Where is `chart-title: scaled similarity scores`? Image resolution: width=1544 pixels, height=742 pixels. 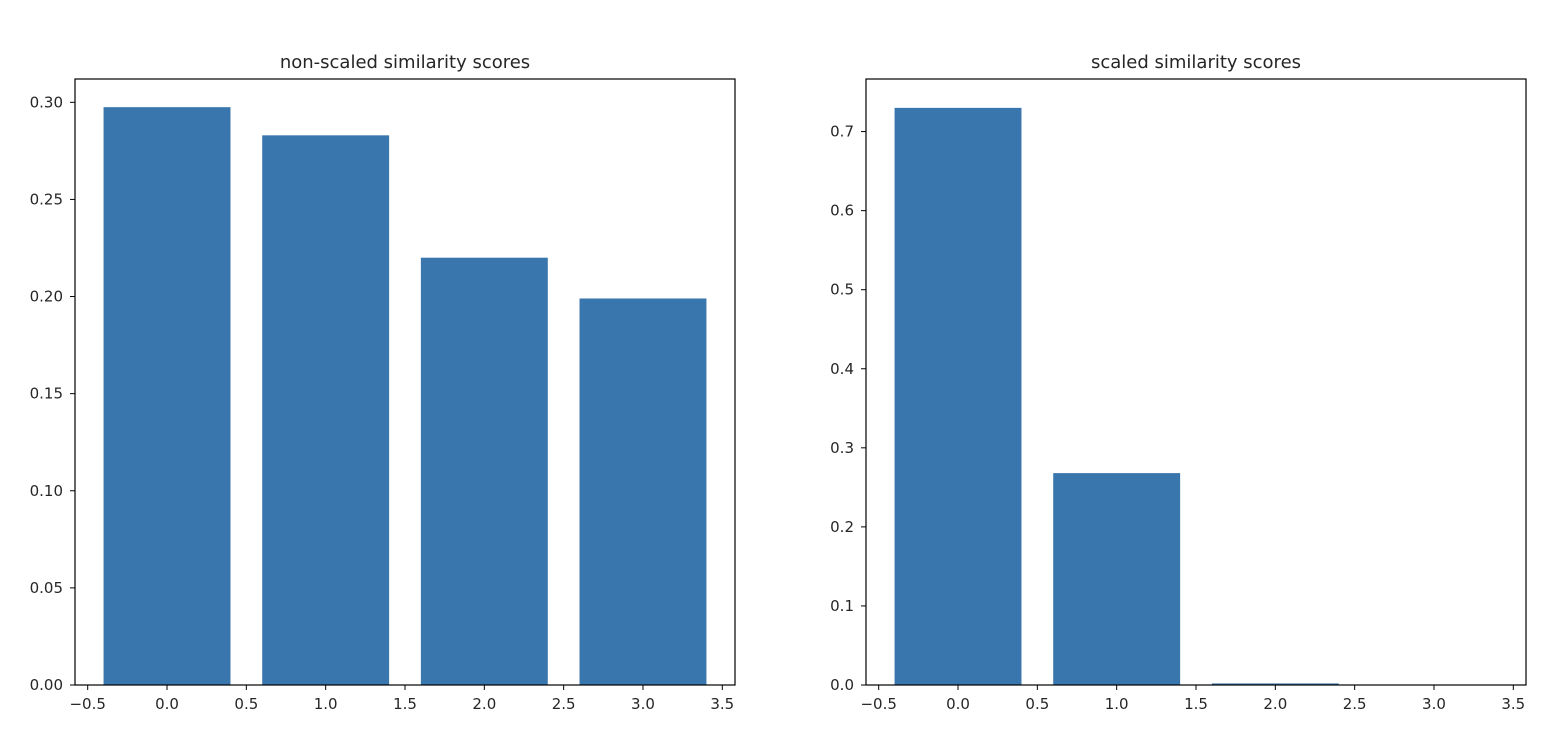 chart-title: scaled similarity scores is located at coordinates (1196, 62).